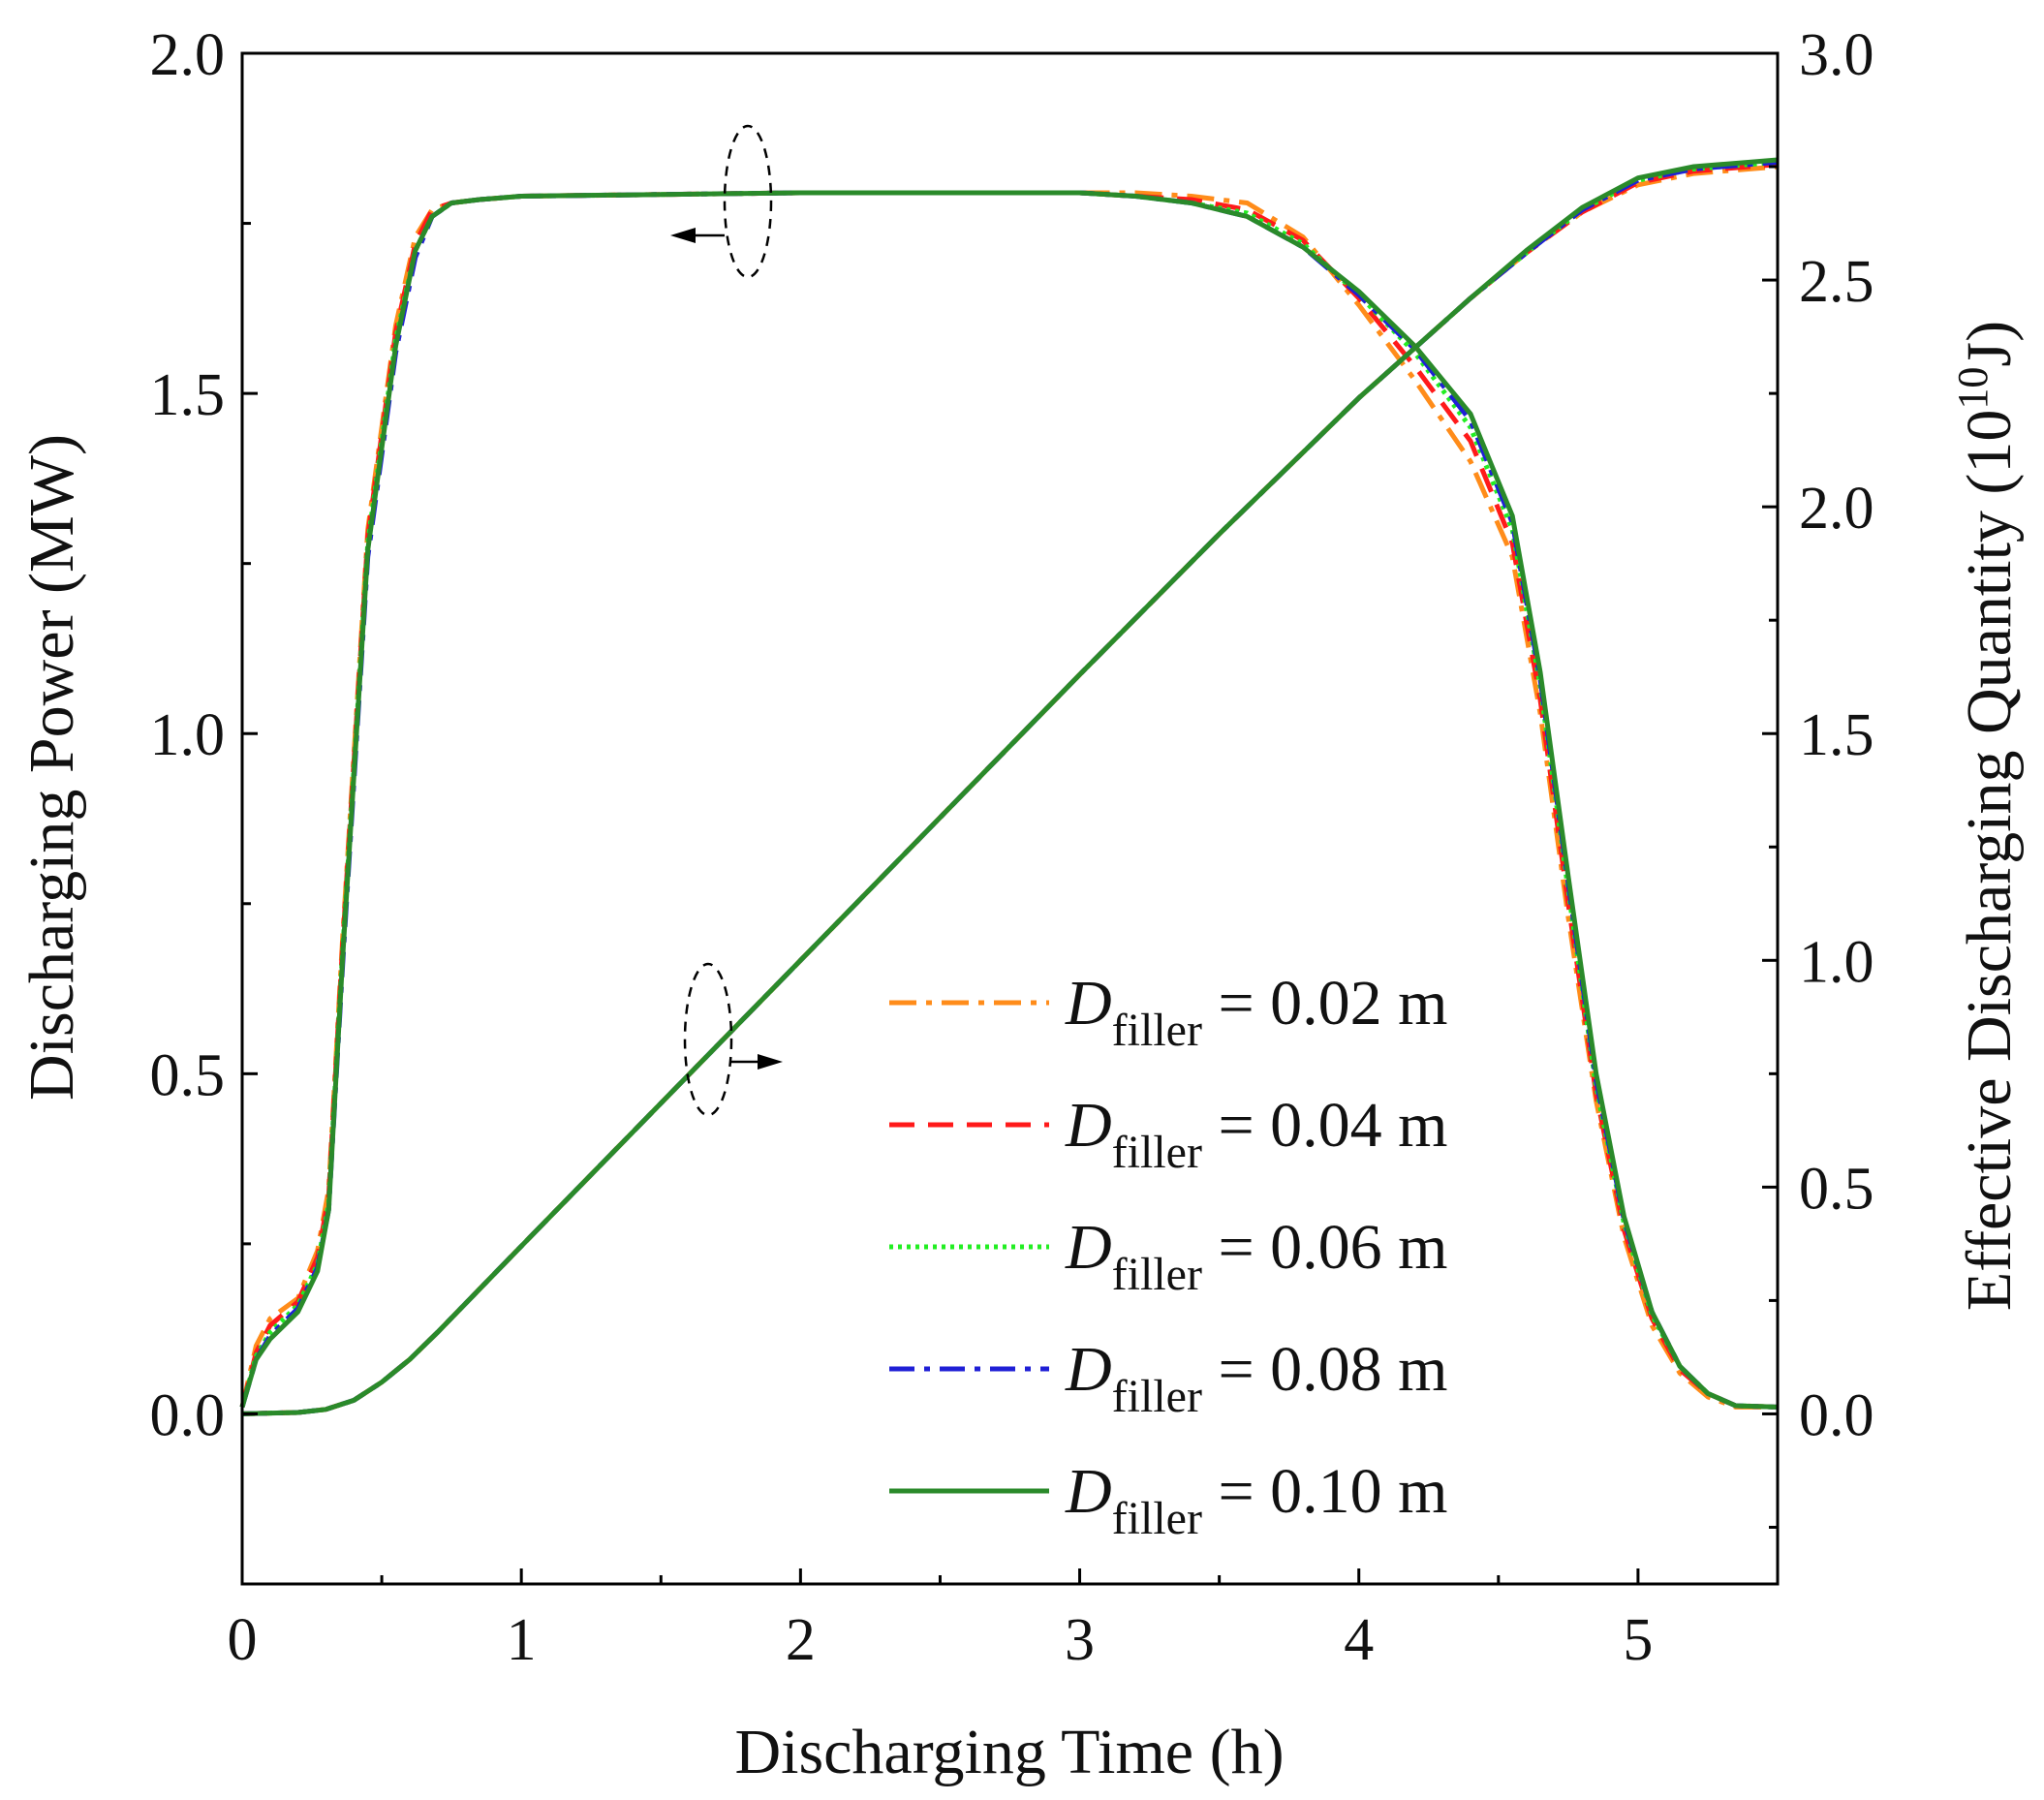 Image resolution: width=2044 pixels, height=1800 pixels. Describe the element at coordinates (188, 55) in the screenshot. I see `y-left-tick-label: 2.0` at that location.